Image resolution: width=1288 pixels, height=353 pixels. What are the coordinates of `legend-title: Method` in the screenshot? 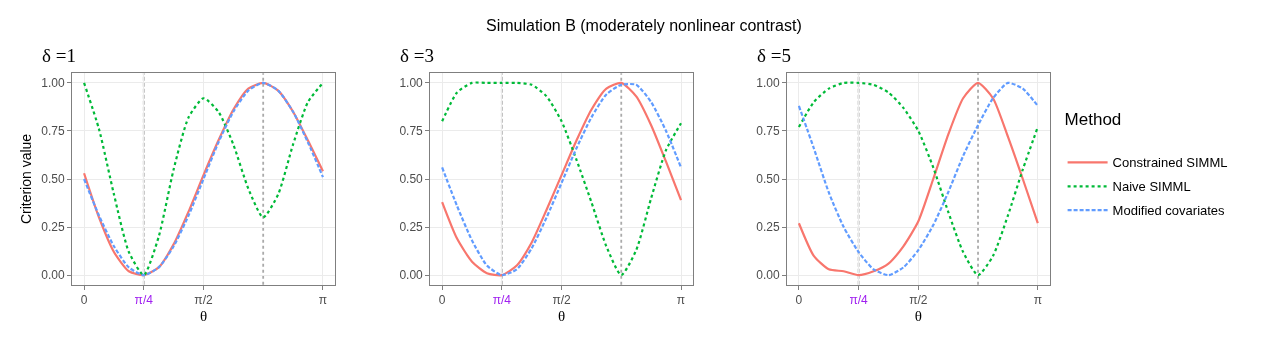 It's located at (1093, 120).